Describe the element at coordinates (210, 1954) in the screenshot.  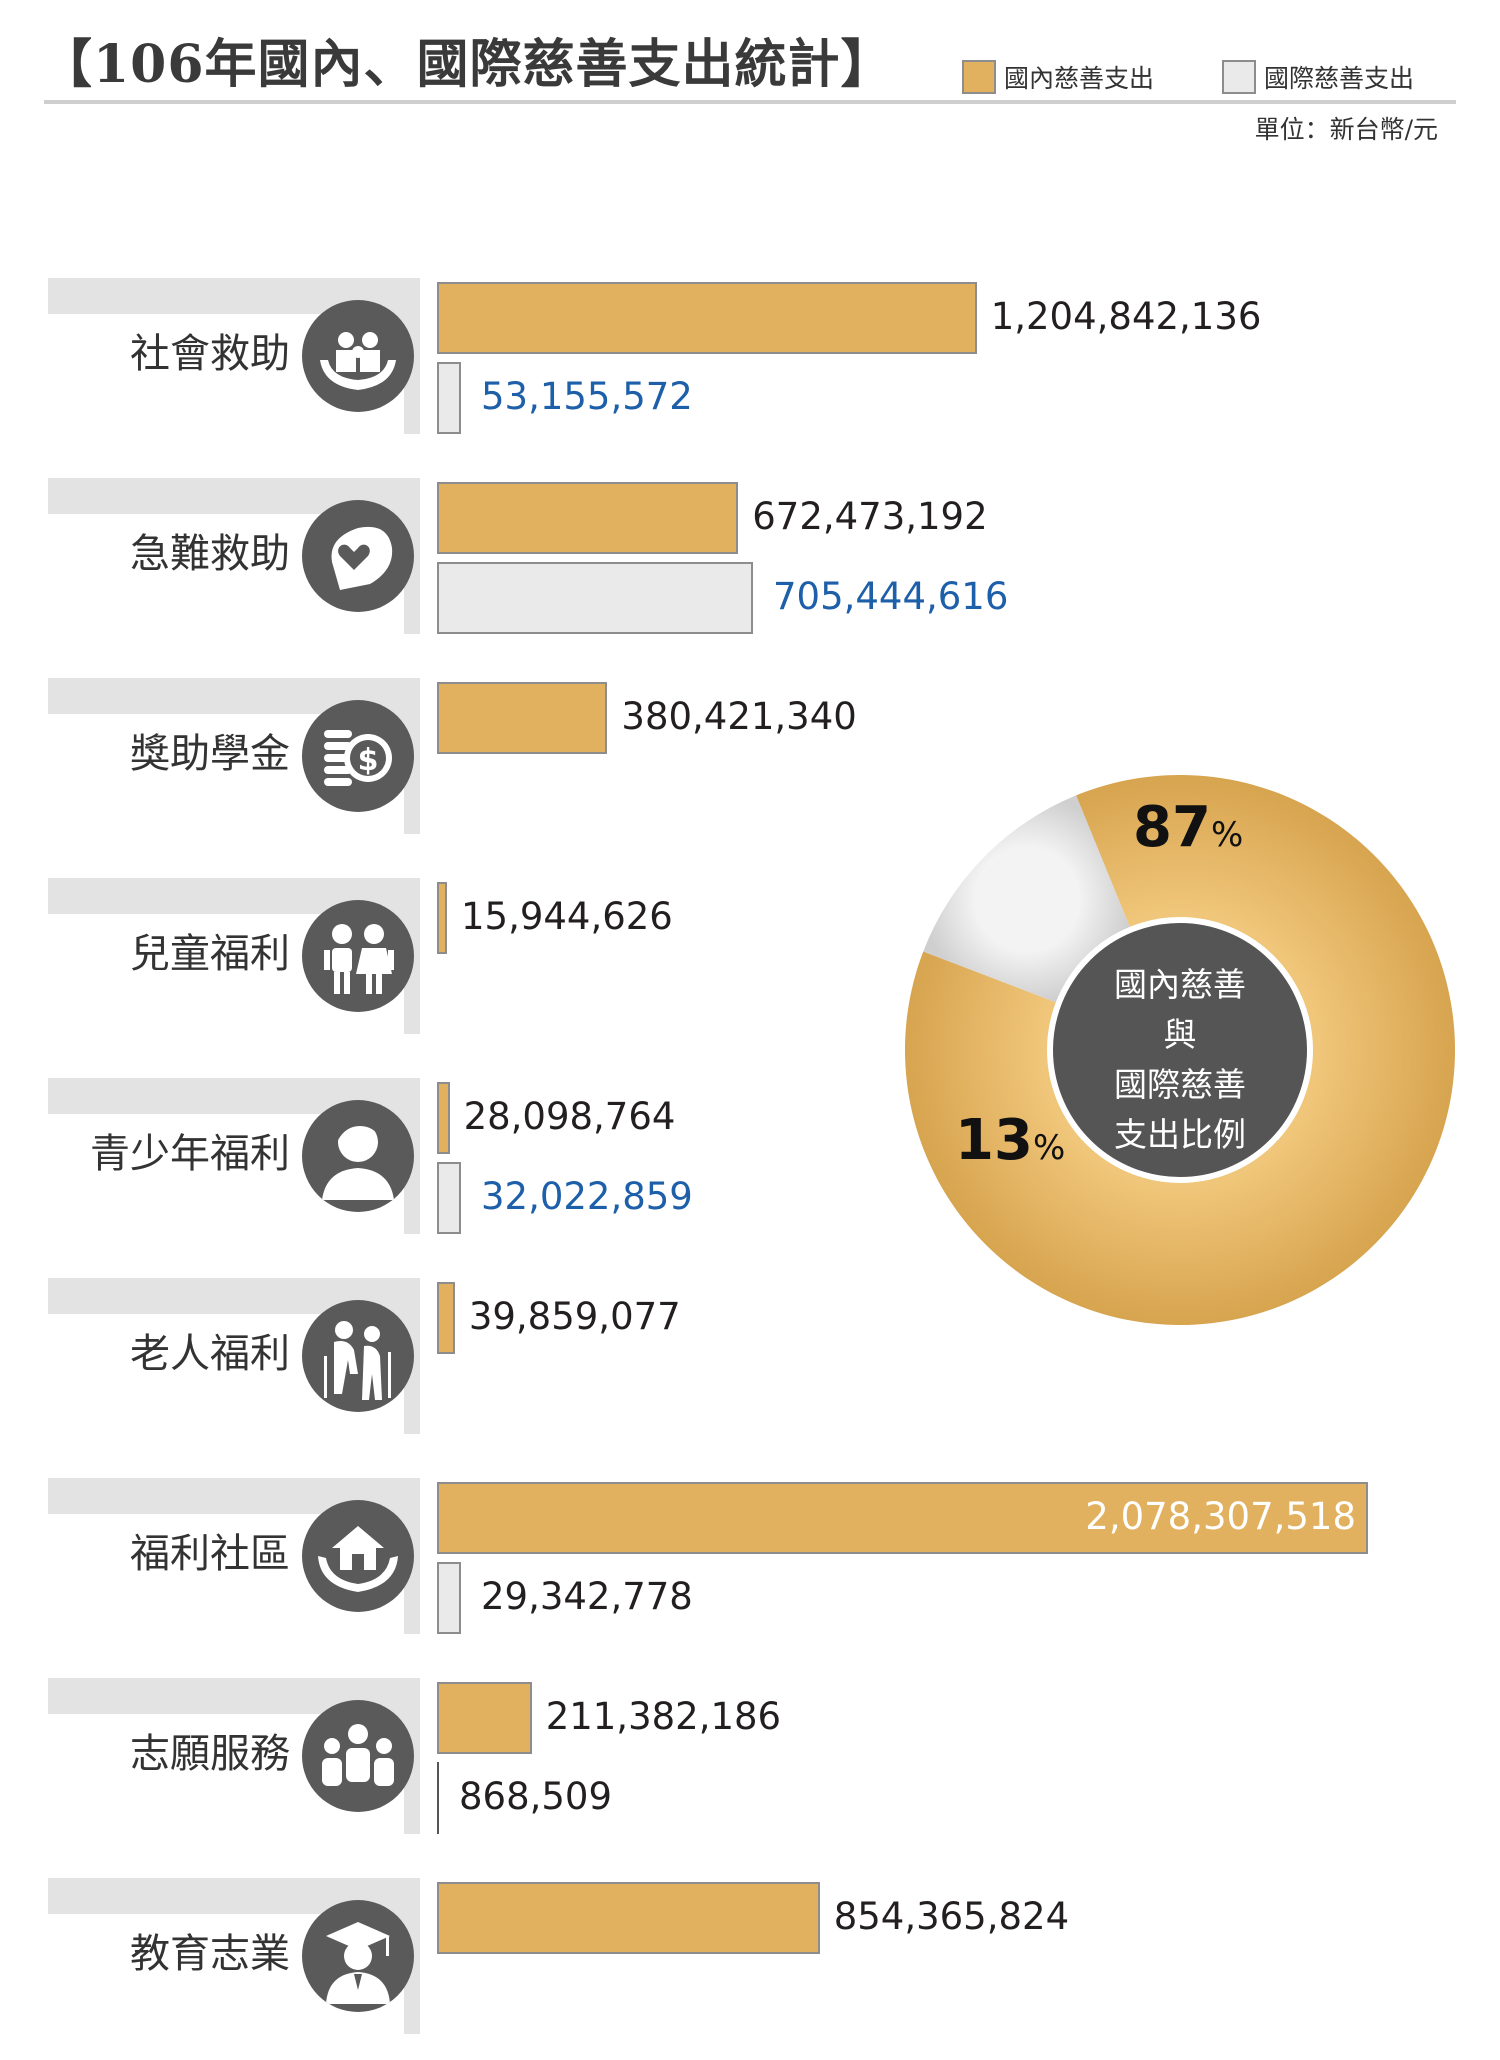
I see `category-label: 教育志業` at that location.